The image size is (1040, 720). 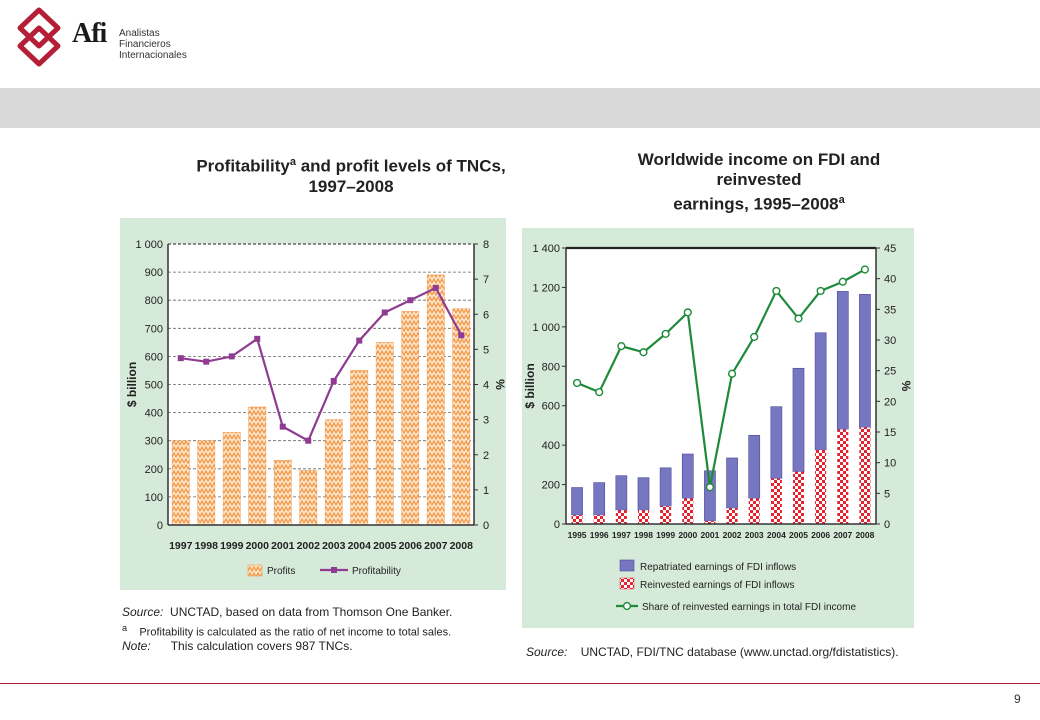 What do you see at coordinates (546, 288) in the screenshot?
I see `right-y-tick-label: 1 200` at bounding box center [546, 288].